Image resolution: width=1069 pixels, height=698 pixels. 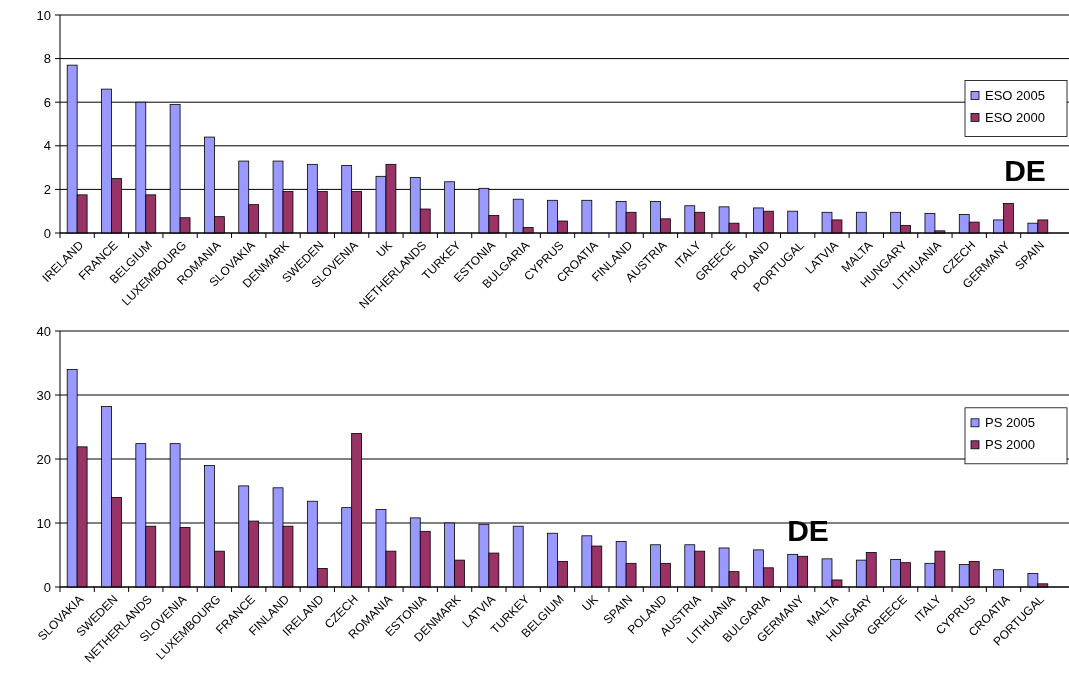 I want to click on legend-label: ESO 2005, so click(x=1015, y=95).